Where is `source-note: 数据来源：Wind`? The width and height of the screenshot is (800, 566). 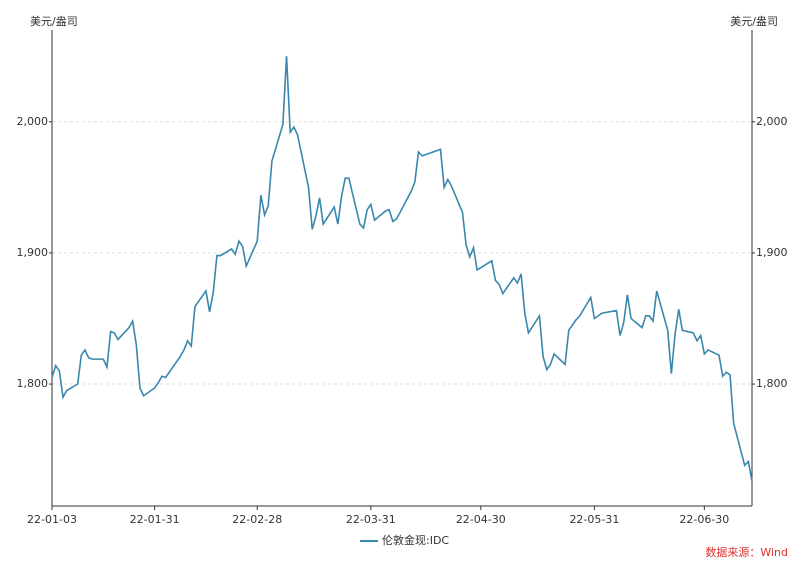
source-note: 数据来源：Wind is located at coordinates (746, 552).